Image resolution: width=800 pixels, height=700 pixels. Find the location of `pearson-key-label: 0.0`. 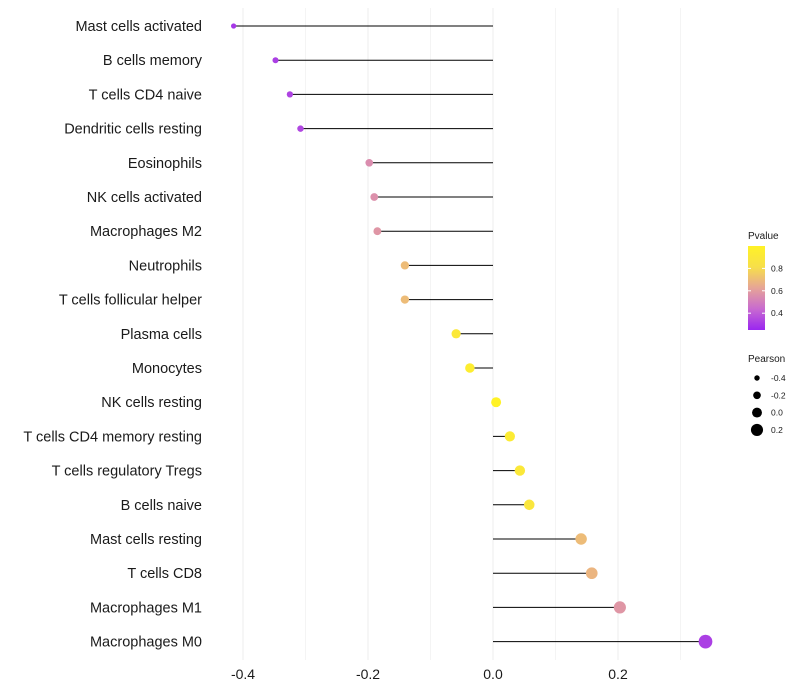

pearson-key-label: 0.0 is located at coordinates (777, 413).